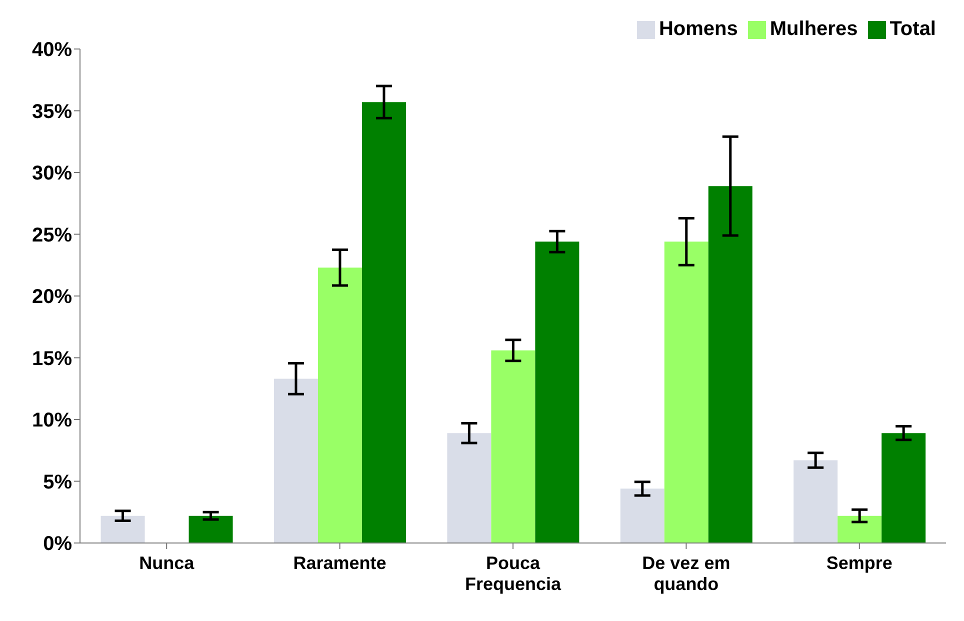 The height and width of the screenshot is (621, 964). Describe the element at coordinates (698, 29) in the screenshot. I see `legend-label: Homens` at that location.